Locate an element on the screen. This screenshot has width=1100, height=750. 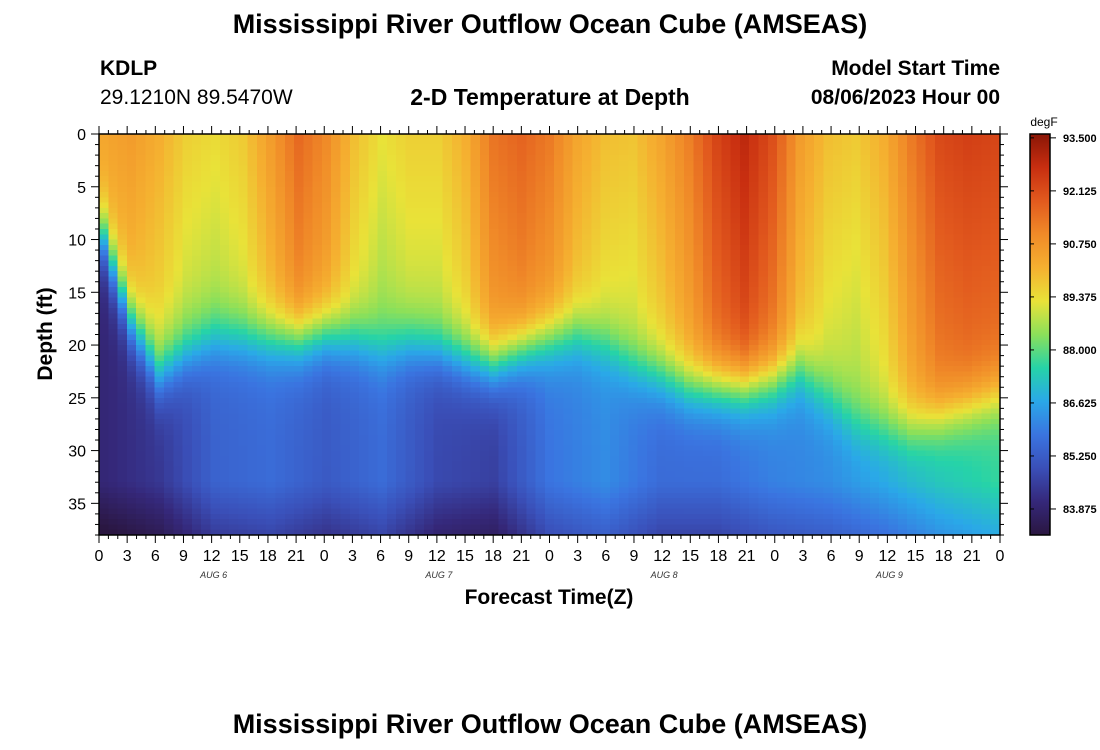
model-start-time: 08/06/2023 Hour 00 is located at coordinates (905, 97).